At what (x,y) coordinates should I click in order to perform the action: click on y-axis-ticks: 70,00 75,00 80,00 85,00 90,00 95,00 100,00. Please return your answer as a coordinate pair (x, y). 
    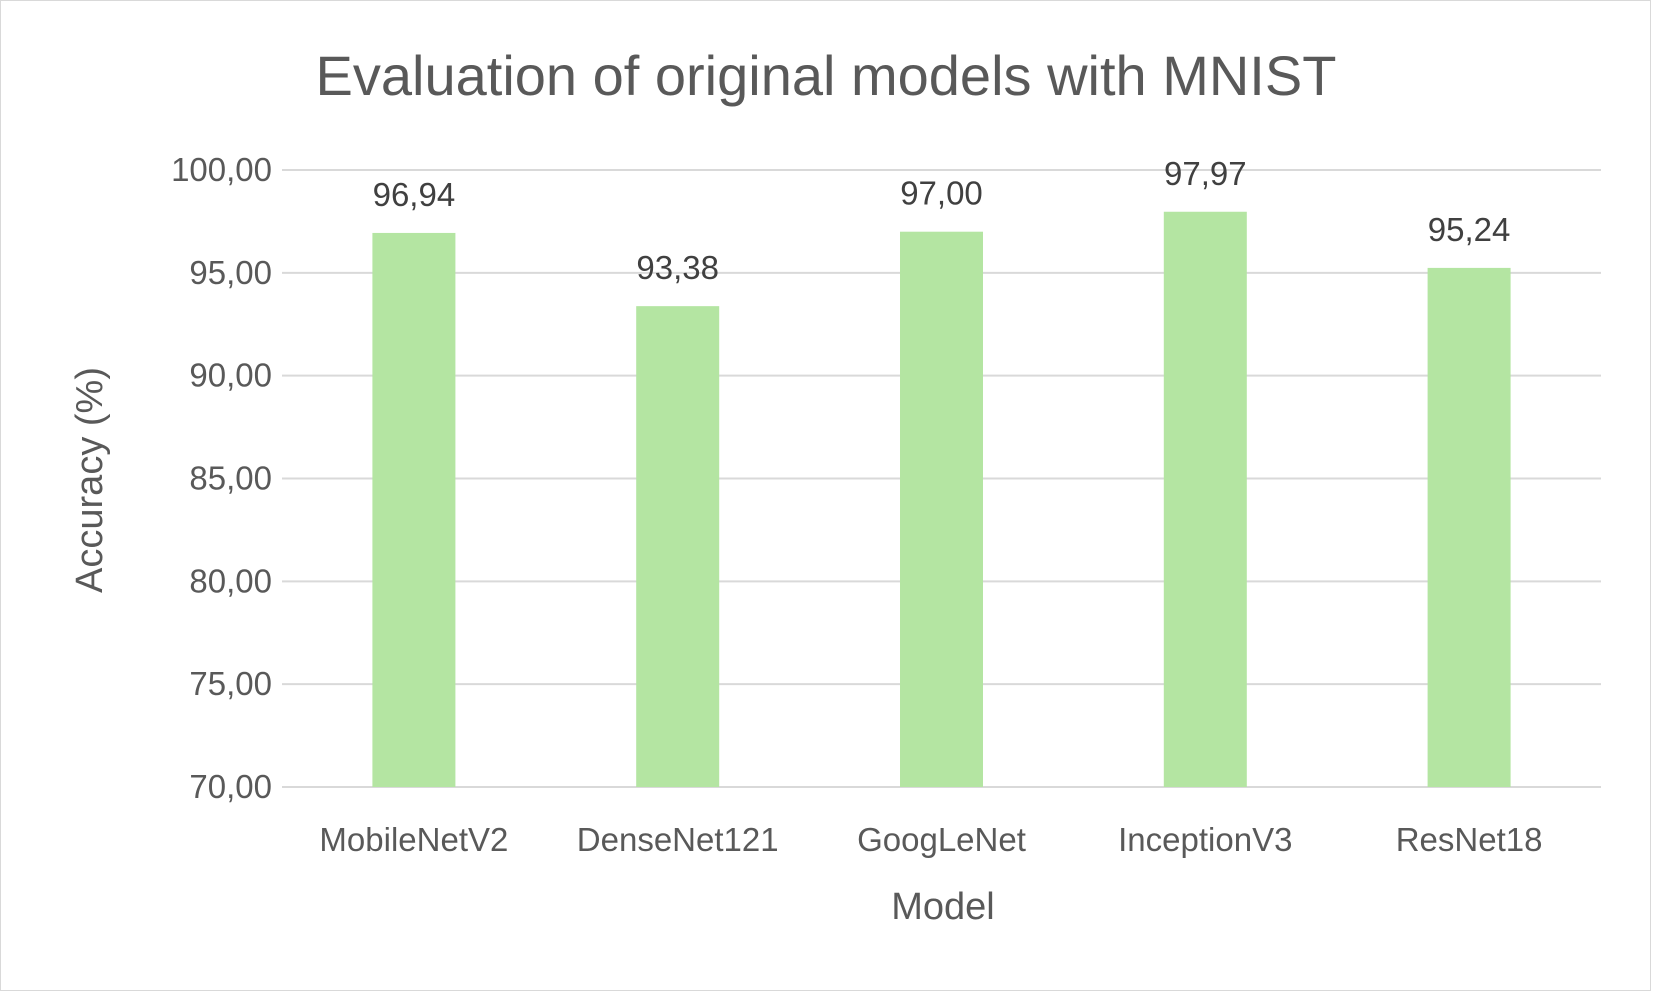
    Looking at the image, I should click on (221, 478).